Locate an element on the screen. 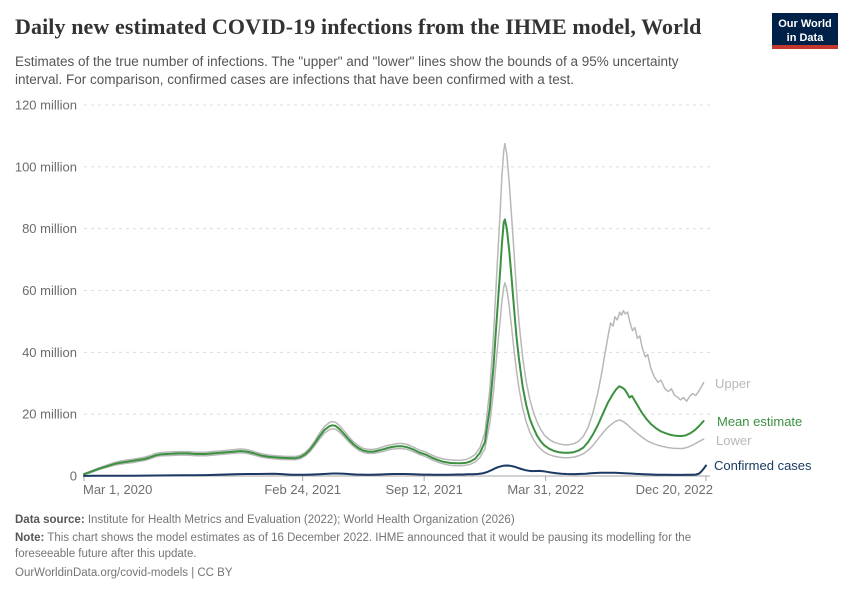 The width and height of the screenshot is (850, 600). note-label: Note: is located at coordinates (30, 538).